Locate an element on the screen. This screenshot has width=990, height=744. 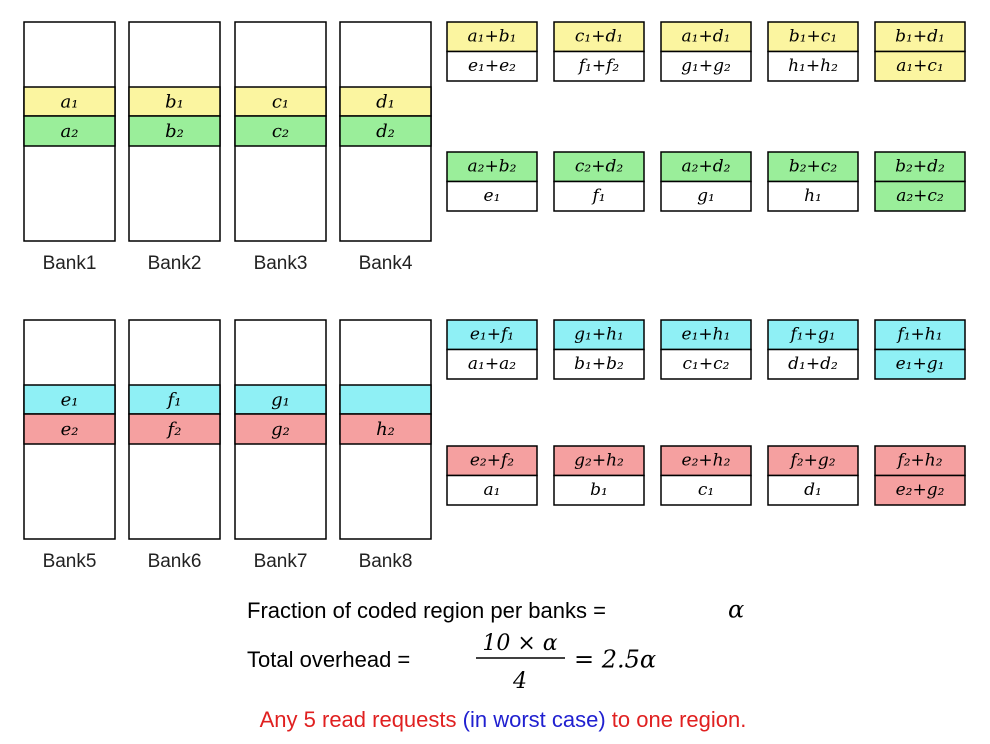
coded-label: b₂+c₂ is located at coordinates (813, 167).